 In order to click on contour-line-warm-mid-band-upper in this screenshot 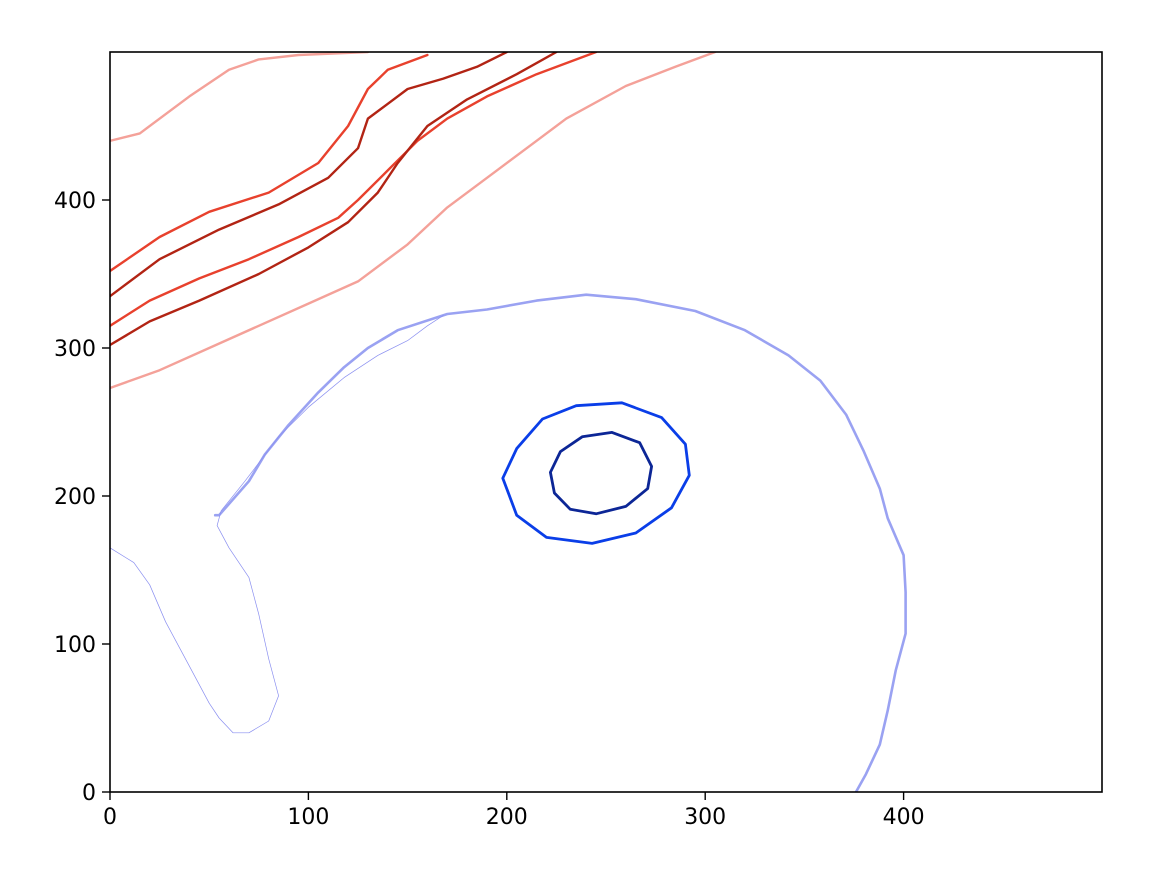, I will do `click(269, 163)`.